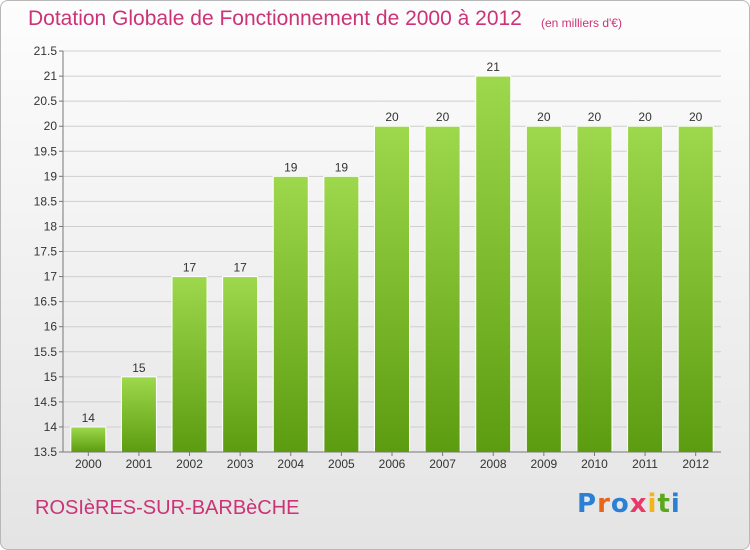  I want to click on x-tick-label: 2006, so click(392, 464).